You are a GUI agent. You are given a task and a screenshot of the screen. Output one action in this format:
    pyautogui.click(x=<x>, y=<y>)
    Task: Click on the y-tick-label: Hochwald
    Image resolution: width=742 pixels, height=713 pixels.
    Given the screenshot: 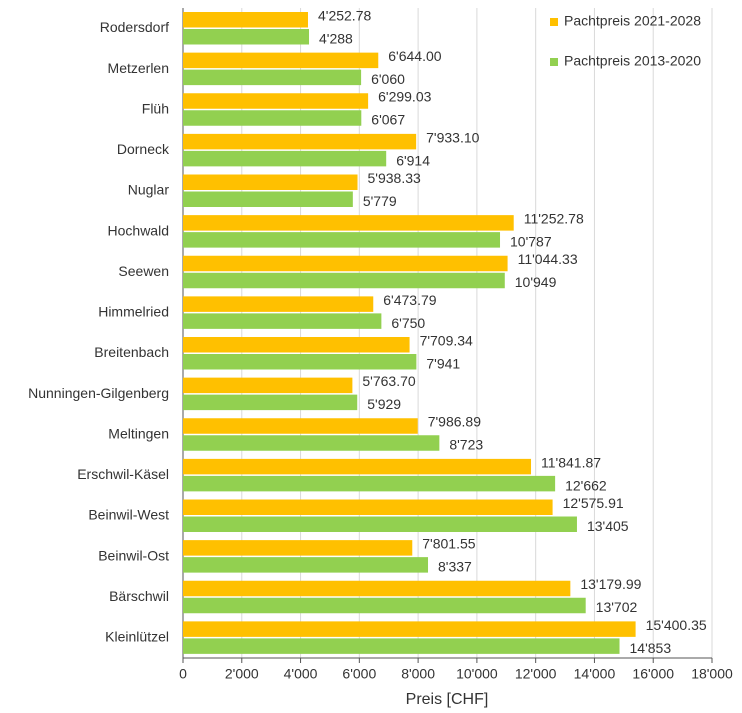 What is the action you would take?
    pyautogui.click(x=138, y=230)
    